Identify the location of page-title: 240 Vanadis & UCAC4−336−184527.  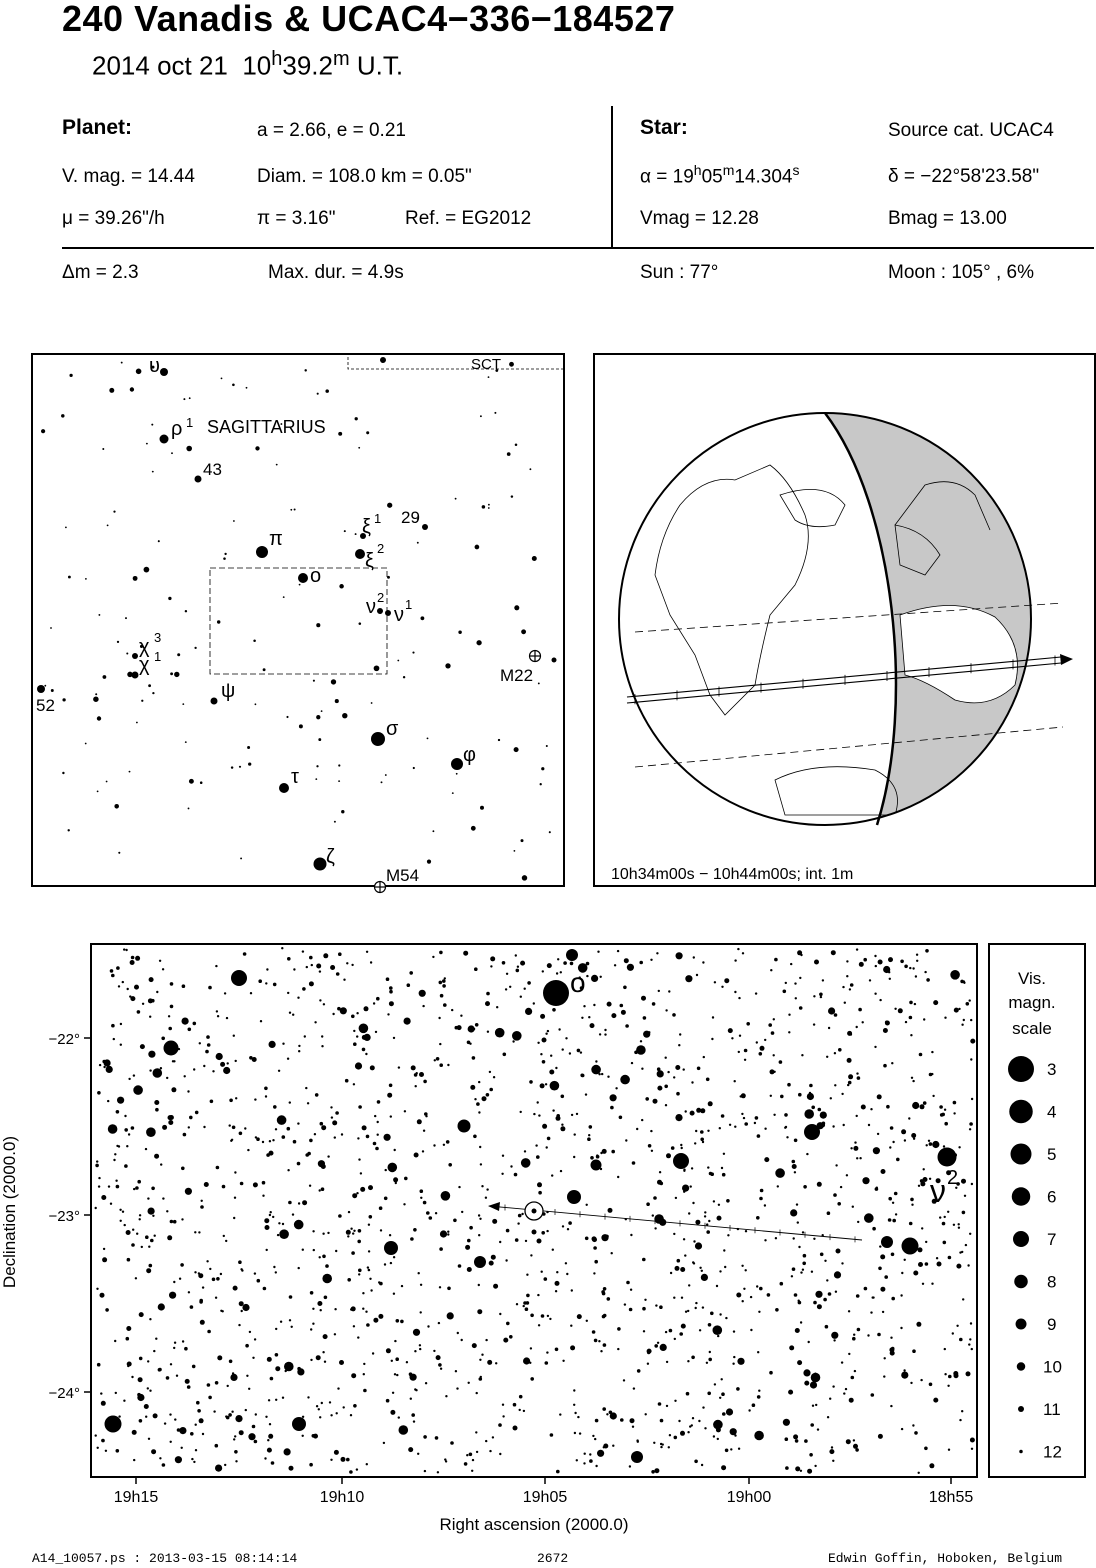
(369, 19).